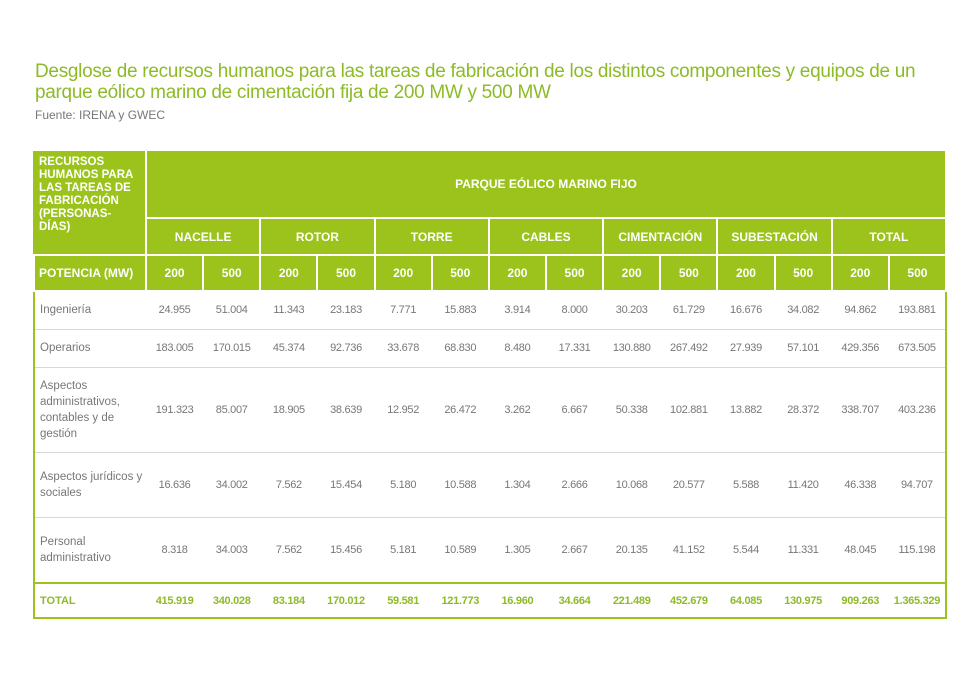 This screenshot has width=980, height=686. What do you see at coordinates (917, 600) in the screenshot?
I see `cell-value: 1.365.329` at bounding box center [917, 600].